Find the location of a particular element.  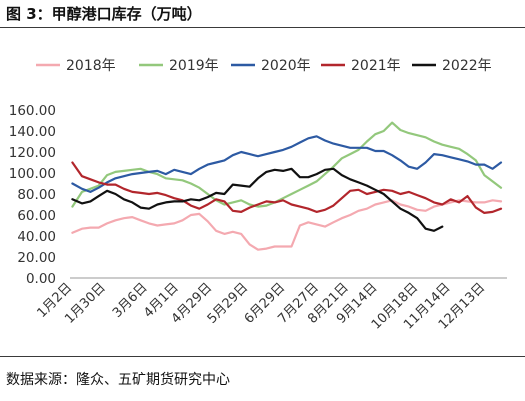

top-rule is located at coordinates (262, 27).